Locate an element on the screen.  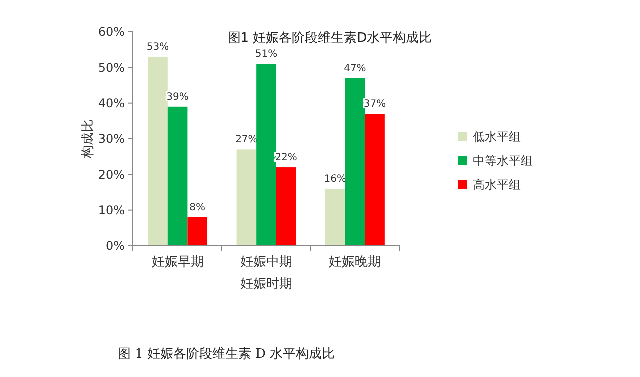
data-label: 39% is located at coordinates (177, 97).